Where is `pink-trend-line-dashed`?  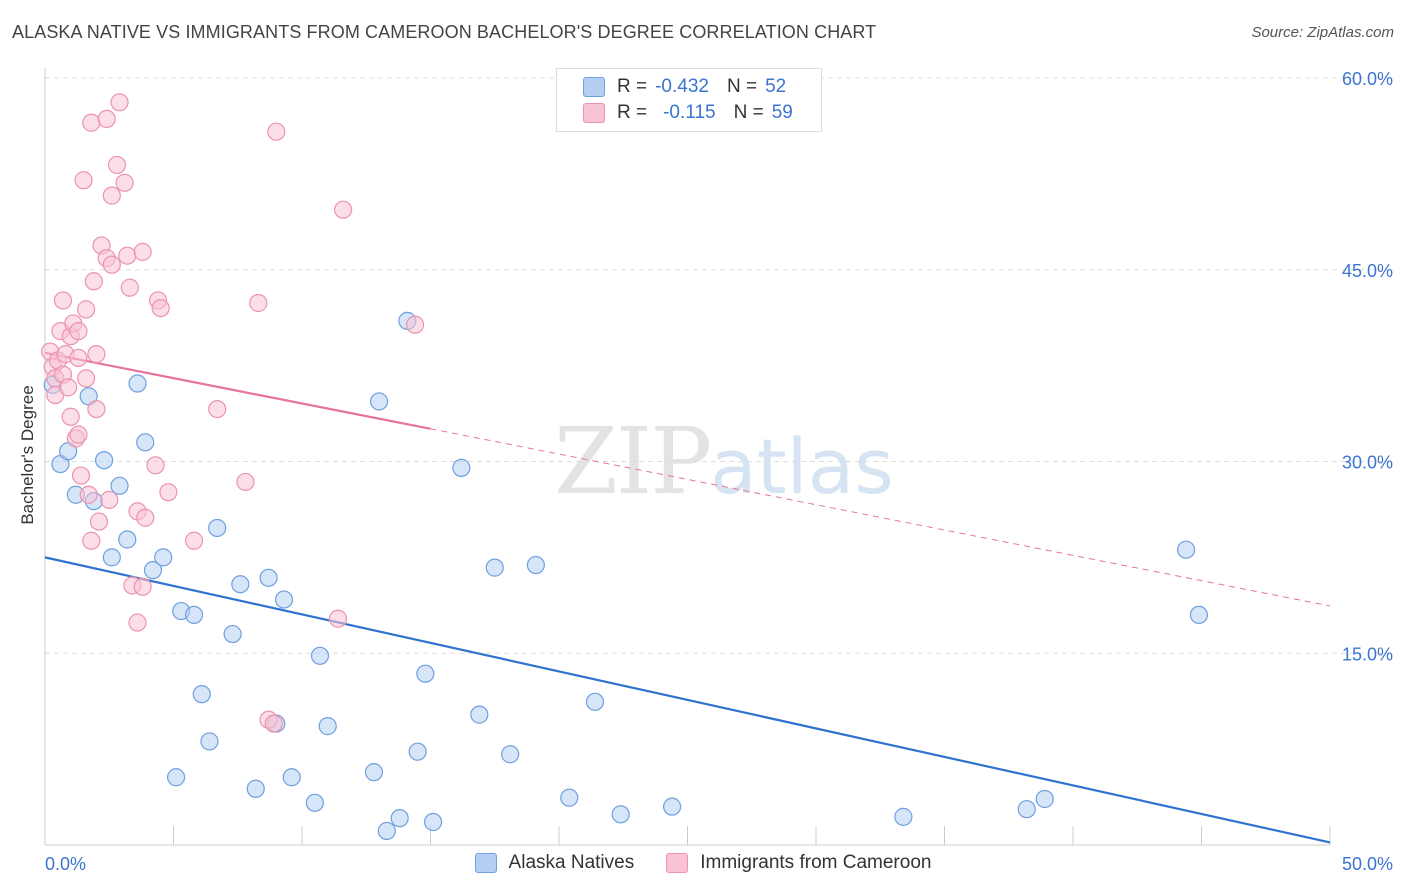 pink-trend-line-dashed is located at coordinates (880, 517).